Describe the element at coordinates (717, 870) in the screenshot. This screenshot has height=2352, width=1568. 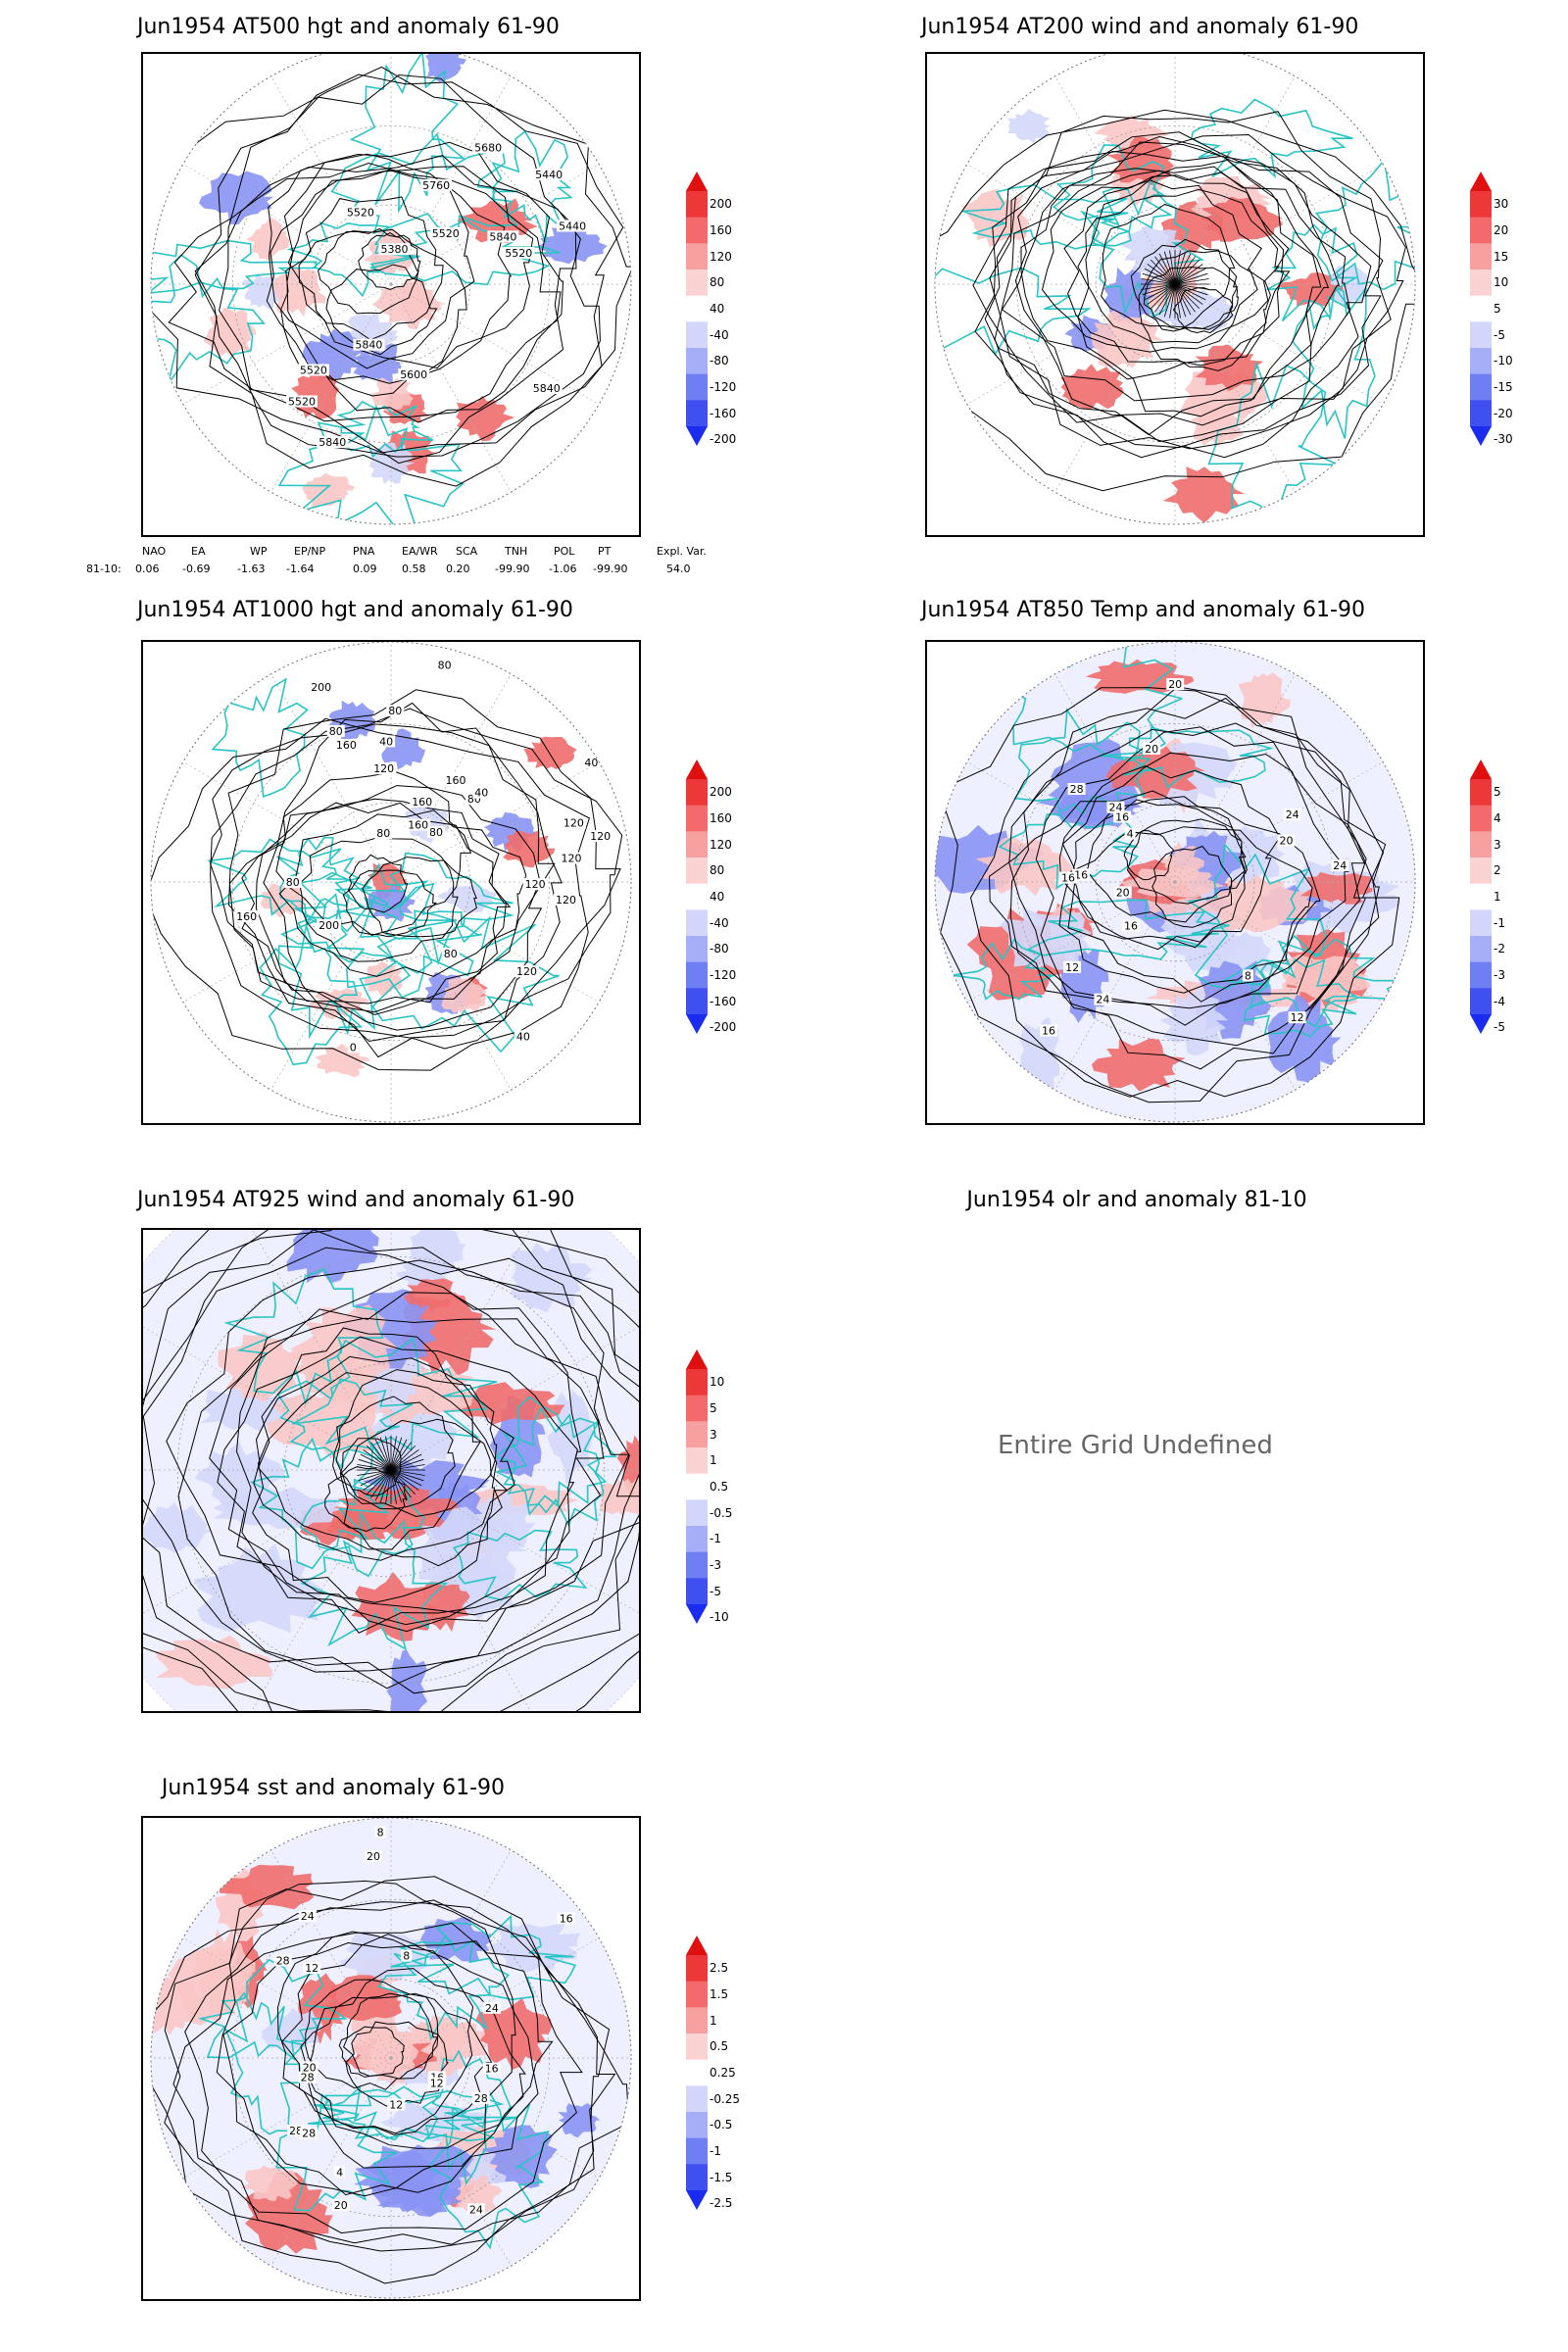
I see `colorbar-tick-label: 80` at that location.